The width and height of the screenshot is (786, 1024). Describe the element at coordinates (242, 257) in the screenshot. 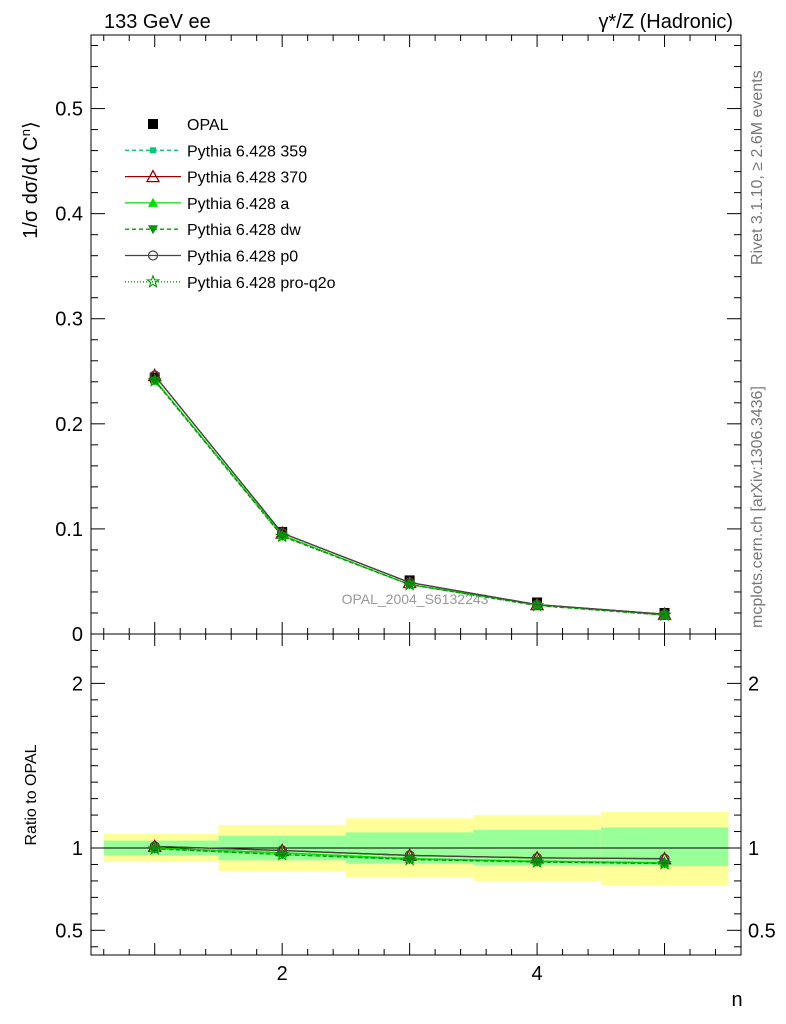

I see `legend-label-pythia_p0: Pythia 6.428 p0` at that location.